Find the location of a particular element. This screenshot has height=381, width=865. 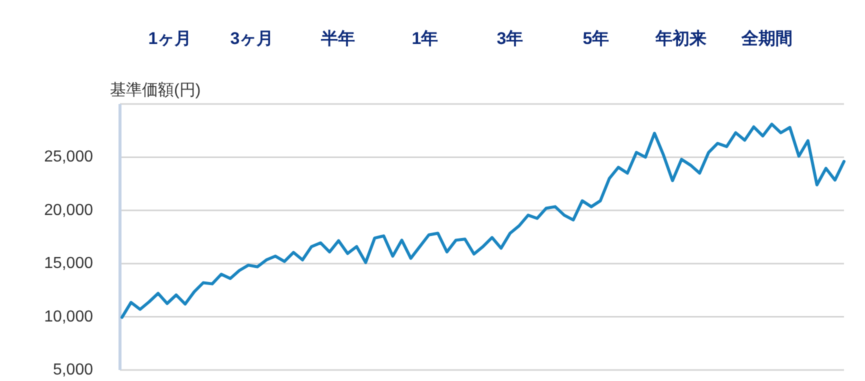

y-tick-label: 5,000 is located at coordinates (73, 370).